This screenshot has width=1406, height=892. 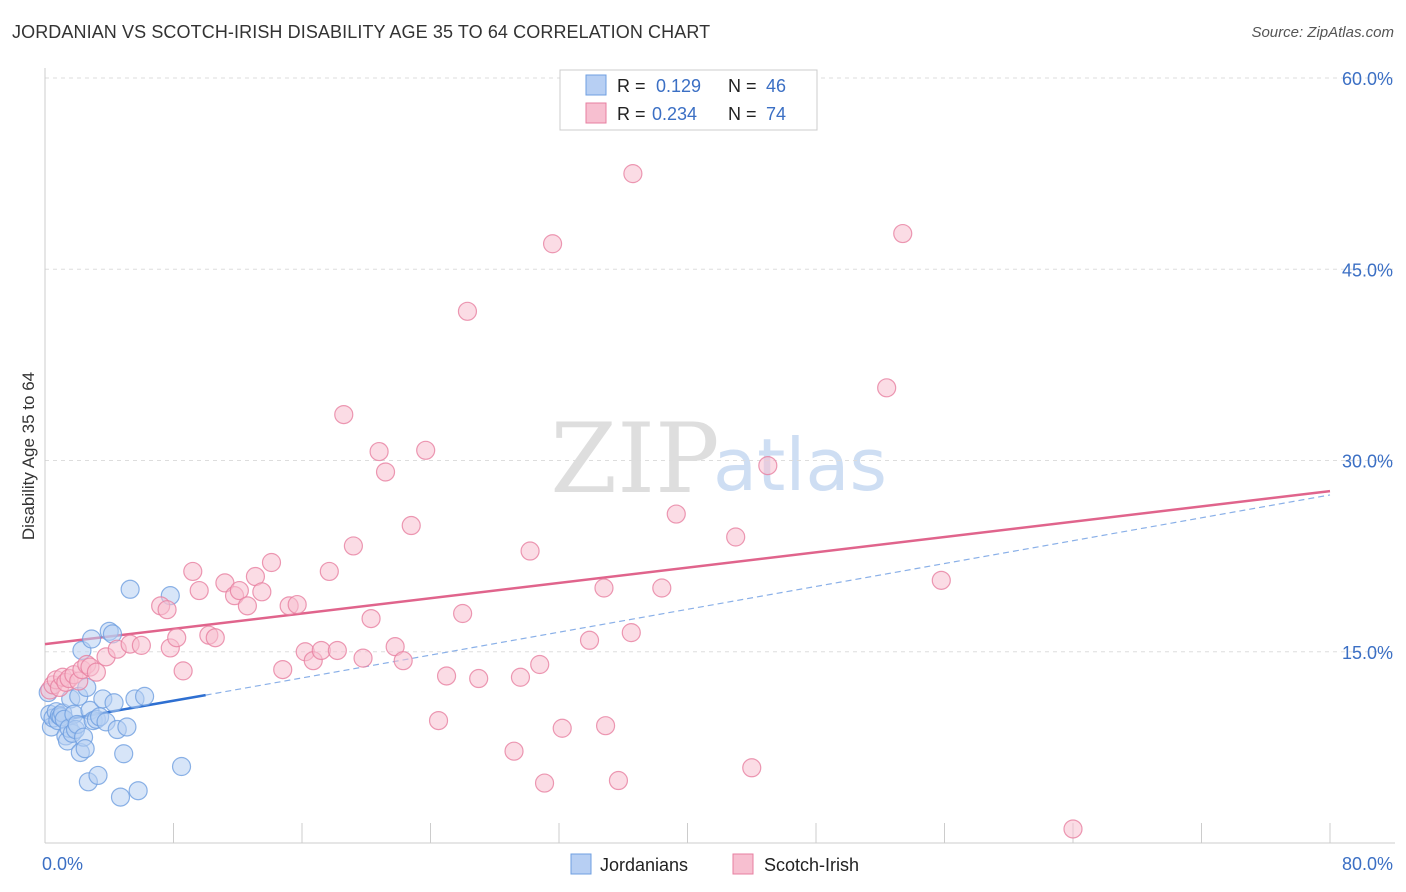 I want to click on bottom-legend-swatch-jordanians, so click(x=581, y=864).